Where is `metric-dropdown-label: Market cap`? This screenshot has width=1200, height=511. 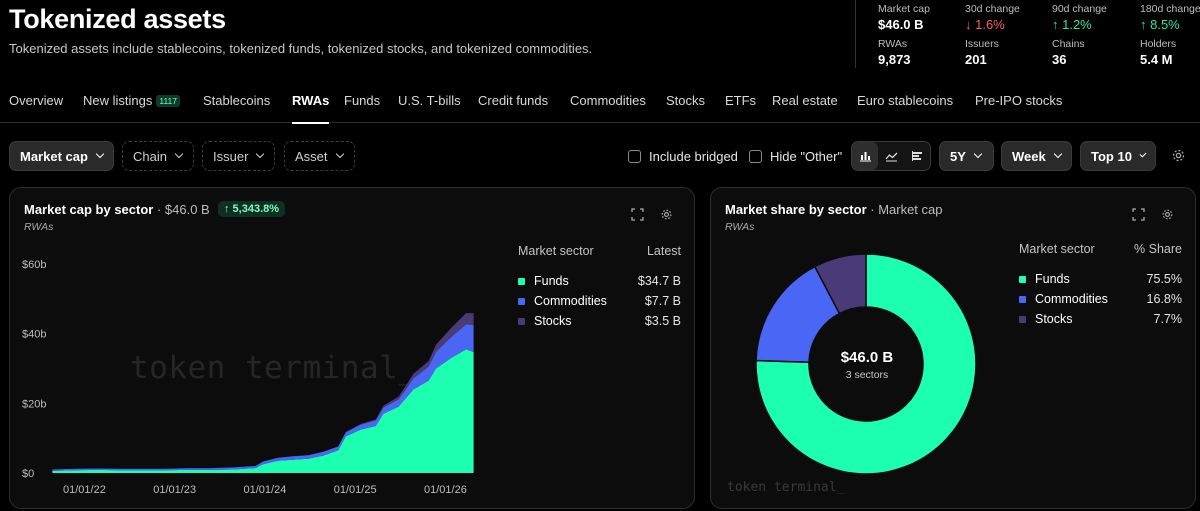 metric-dropdown-label: Market cap is located at coordinates (54, 156).